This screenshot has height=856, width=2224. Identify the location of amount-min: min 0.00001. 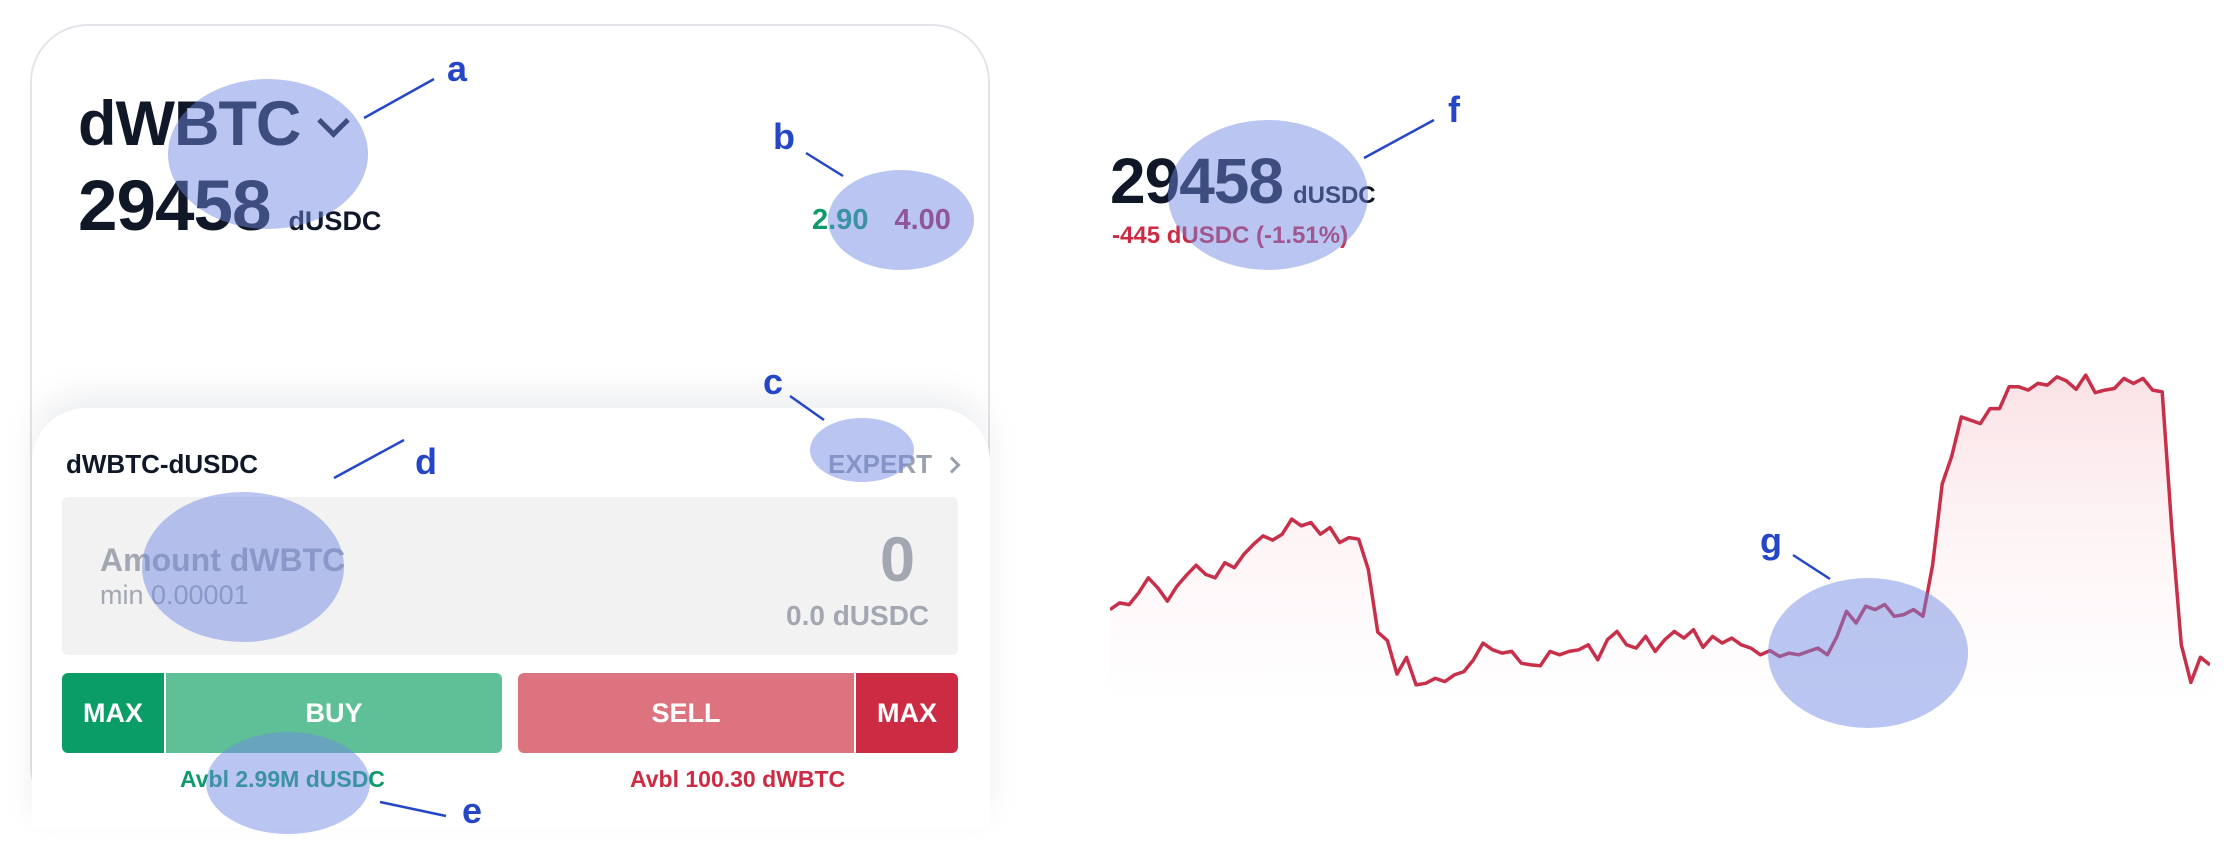
(174, 595).